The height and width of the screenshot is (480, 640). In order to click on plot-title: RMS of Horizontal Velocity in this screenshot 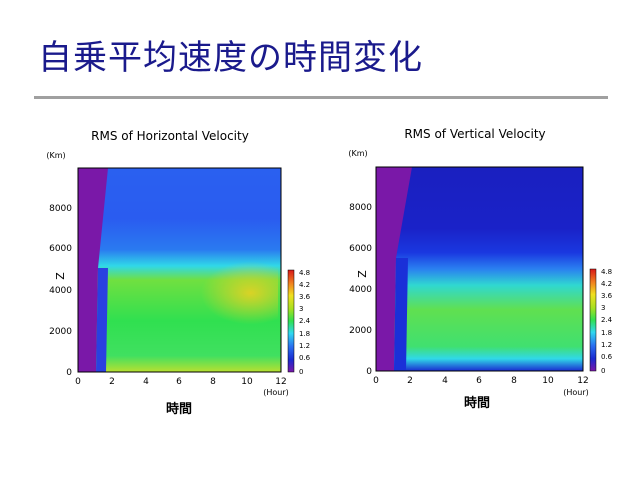, I will do `click(170, 136)`.